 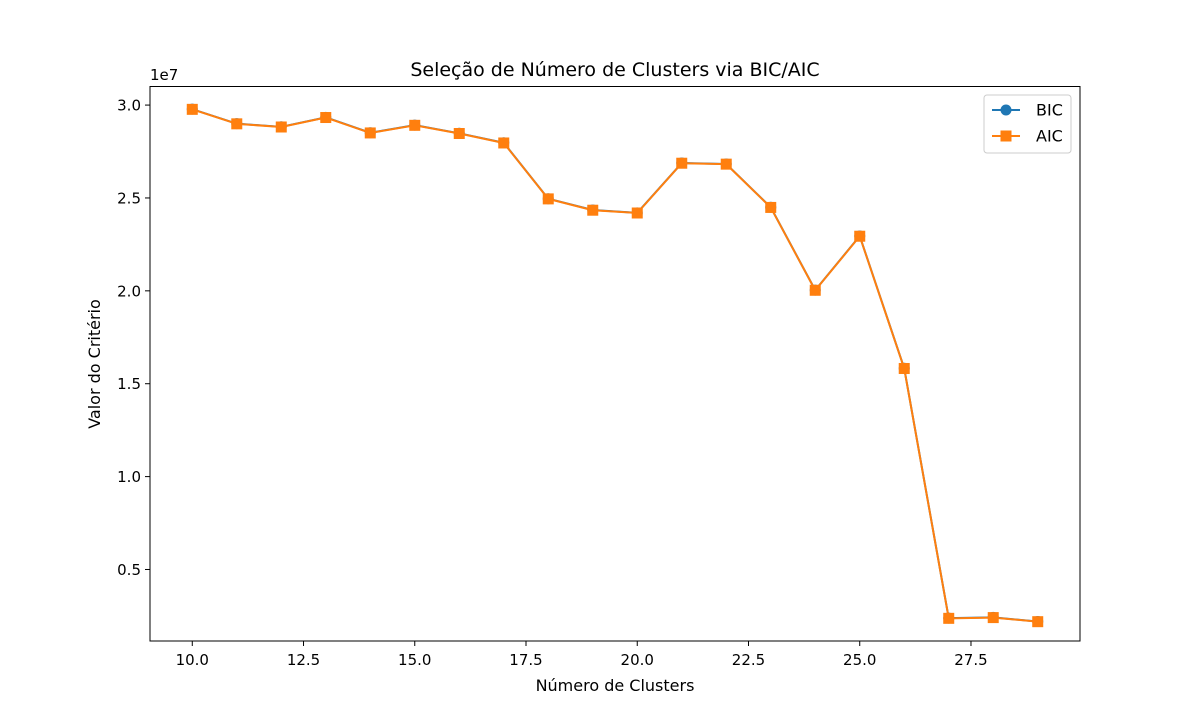 I want to click on legend-marker-aic, so click(x=1006, y=136).